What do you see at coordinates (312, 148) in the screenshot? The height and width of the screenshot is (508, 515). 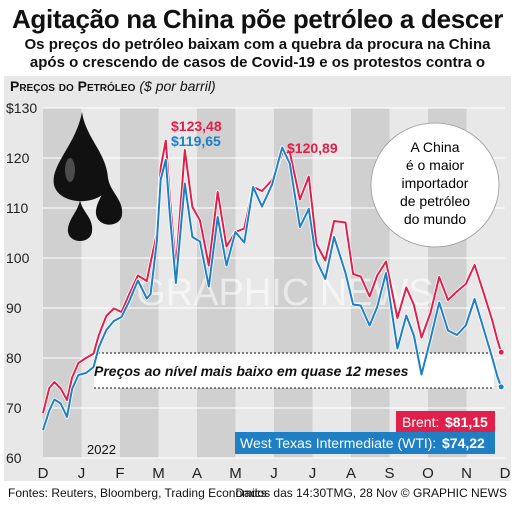 I see `peak2-brent-label: $120,89` at bounding box center [312, 148].